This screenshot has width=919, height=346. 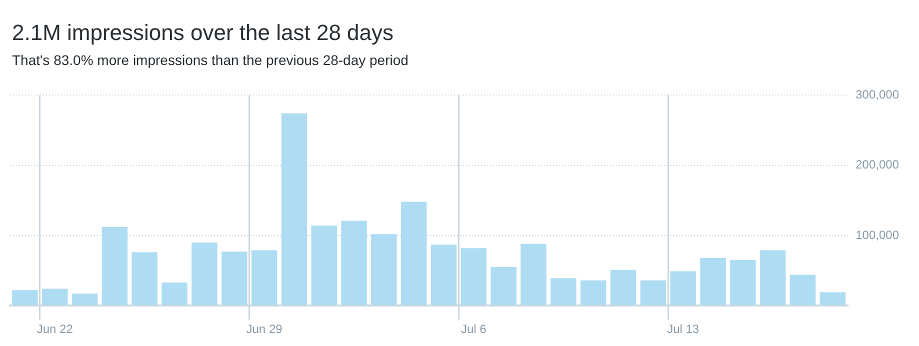 I want to click on y-tick-label: 100,000, so click(x=878, y=235).